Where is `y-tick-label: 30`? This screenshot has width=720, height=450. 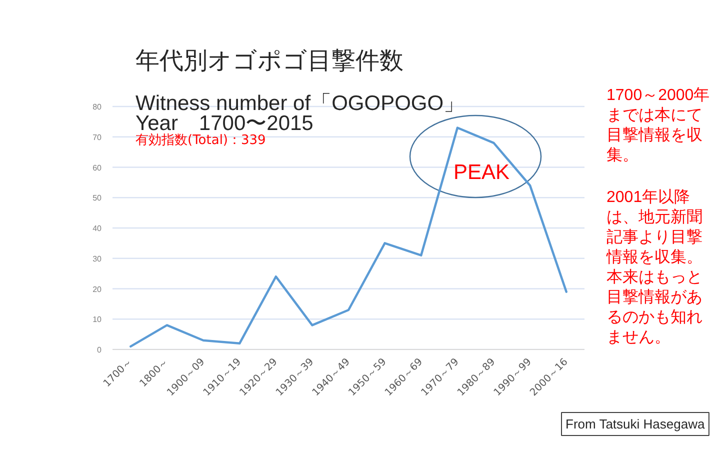 y-tick-label: 30 is located at coordinates (97, 259).